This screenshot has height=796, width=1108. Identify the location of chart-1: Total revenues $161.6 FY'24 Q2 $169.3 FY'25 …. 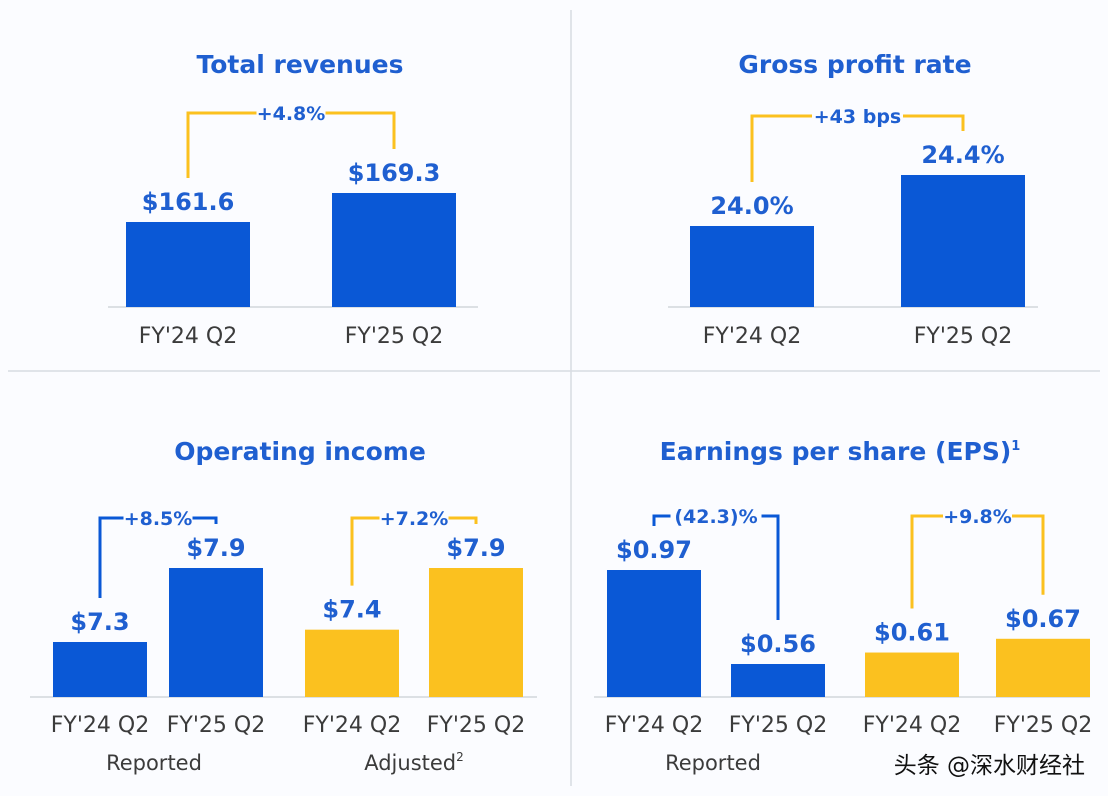
(293, 199).